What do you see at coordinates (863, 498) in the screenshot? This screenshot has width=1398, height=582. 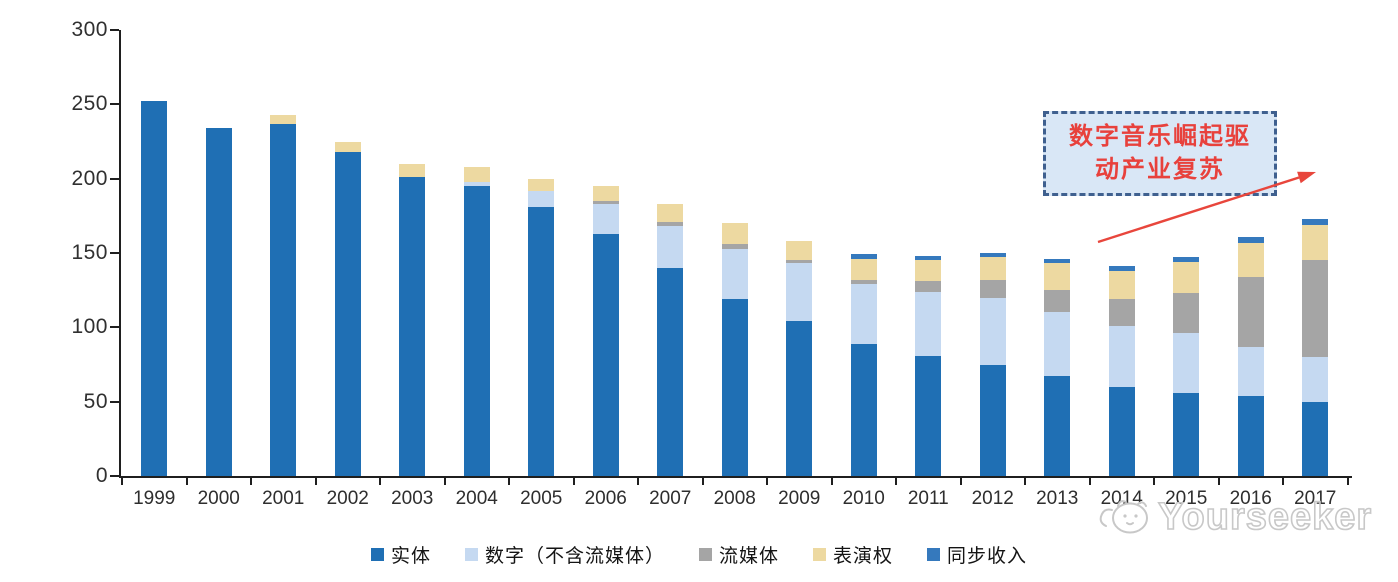 I see `x-axis-category-label: 2010` at bounding box center [863, 498].